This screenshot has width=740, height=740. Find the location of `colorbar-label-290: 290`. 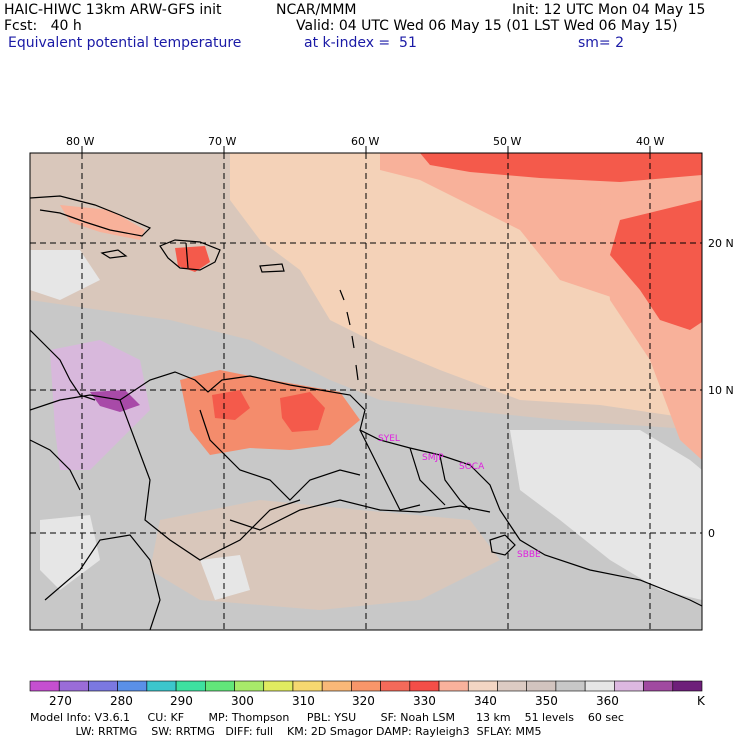

colorbar-label-290: 290 is located at coordinates (181, 701).